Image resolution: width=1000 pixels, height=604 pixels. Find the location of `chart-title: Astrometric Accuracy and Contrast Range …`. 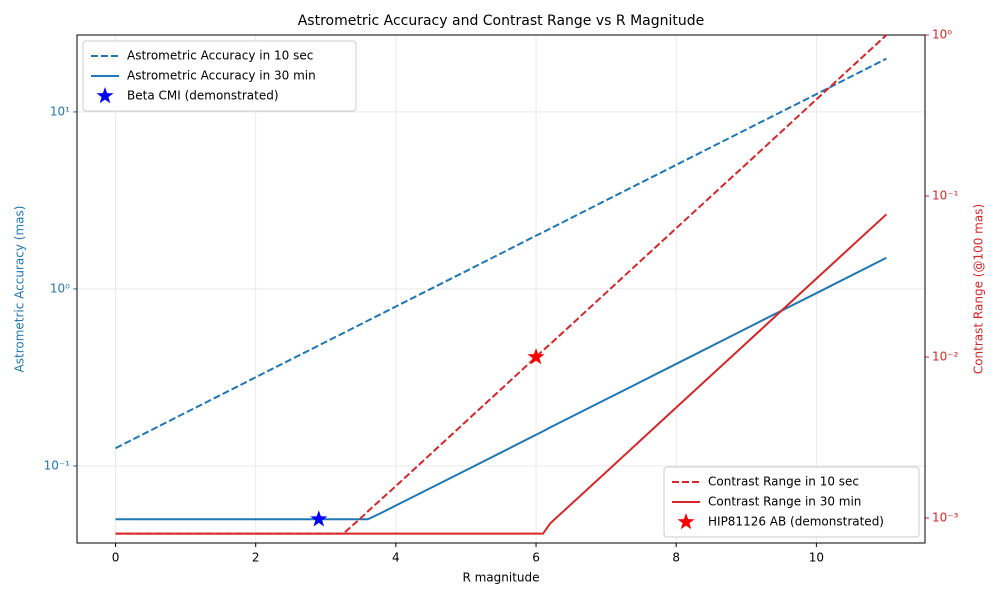

chart-title: Astrometric Accuracy and Contrast Range … is located at coordinates (501, 21).